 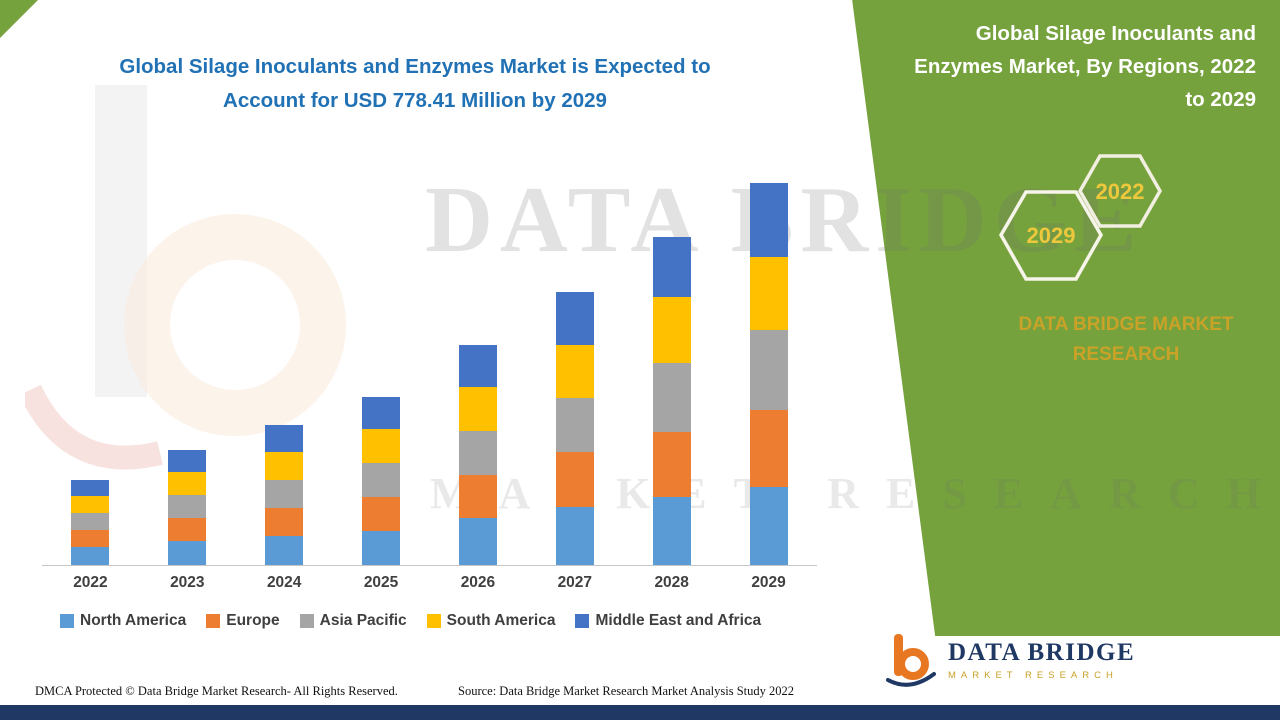 What do you see at coordinates (187, 582) in the screenshot?
I see `x-axis-label: 2023` at bounding box center [187, 582].